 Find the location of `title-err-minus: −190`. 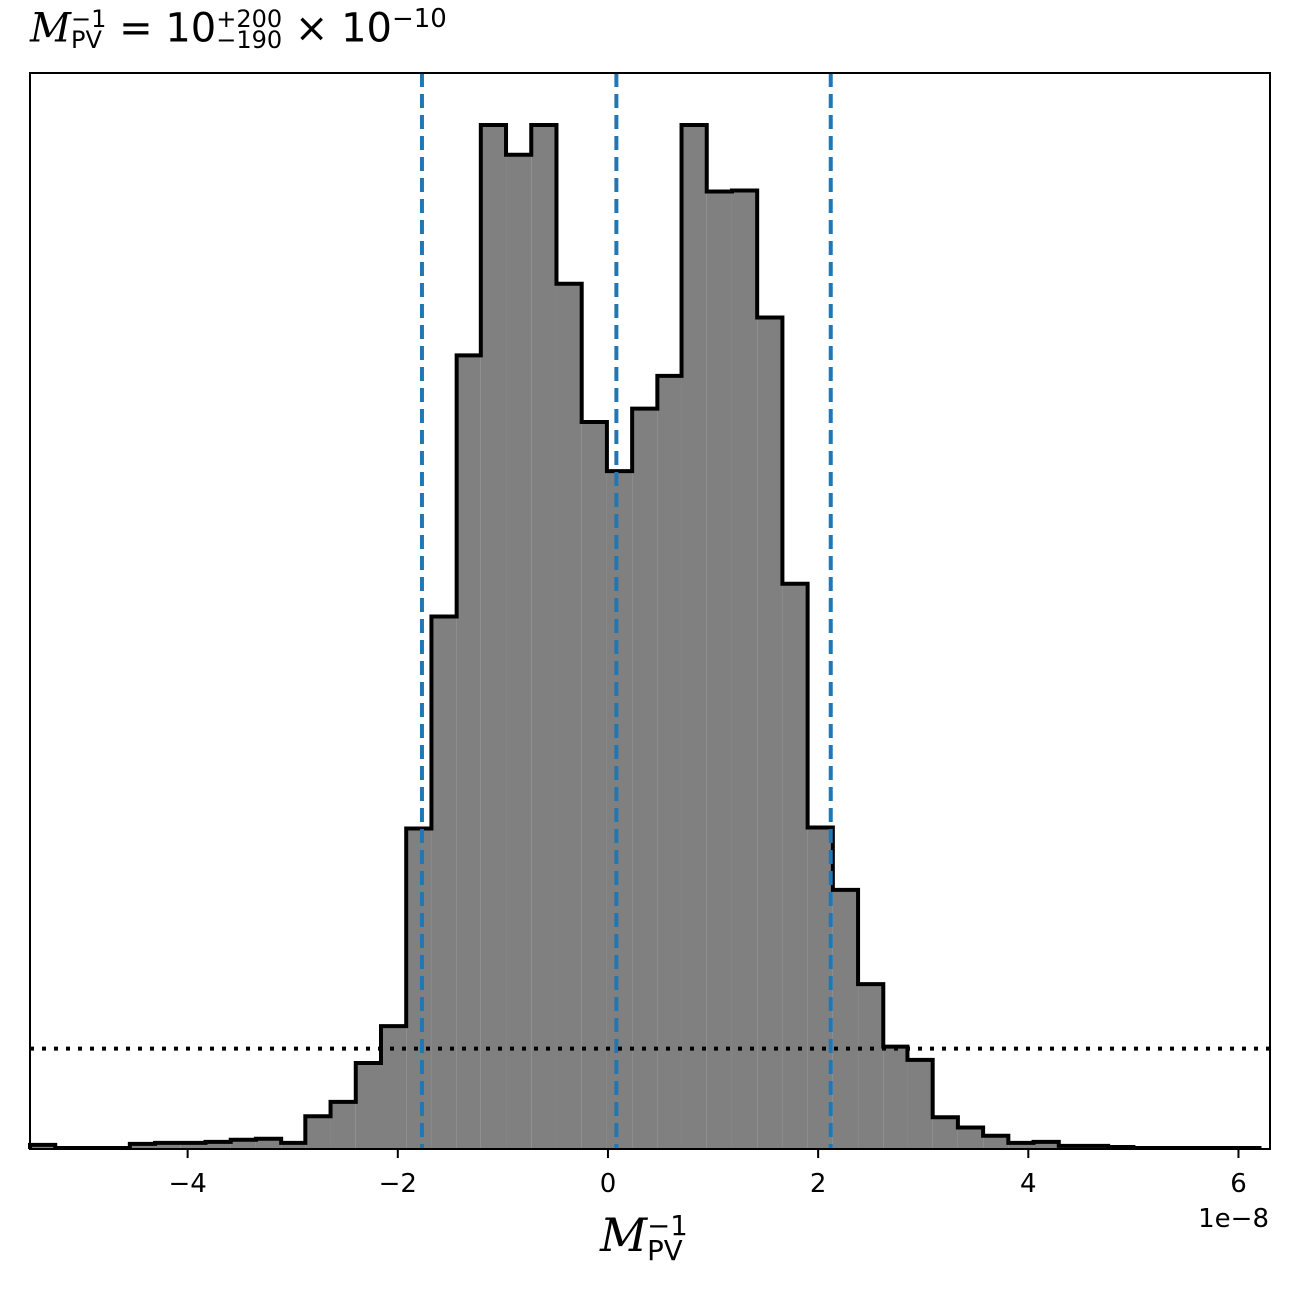

title-err-minus: −190 is located at coordinates (249, 40).